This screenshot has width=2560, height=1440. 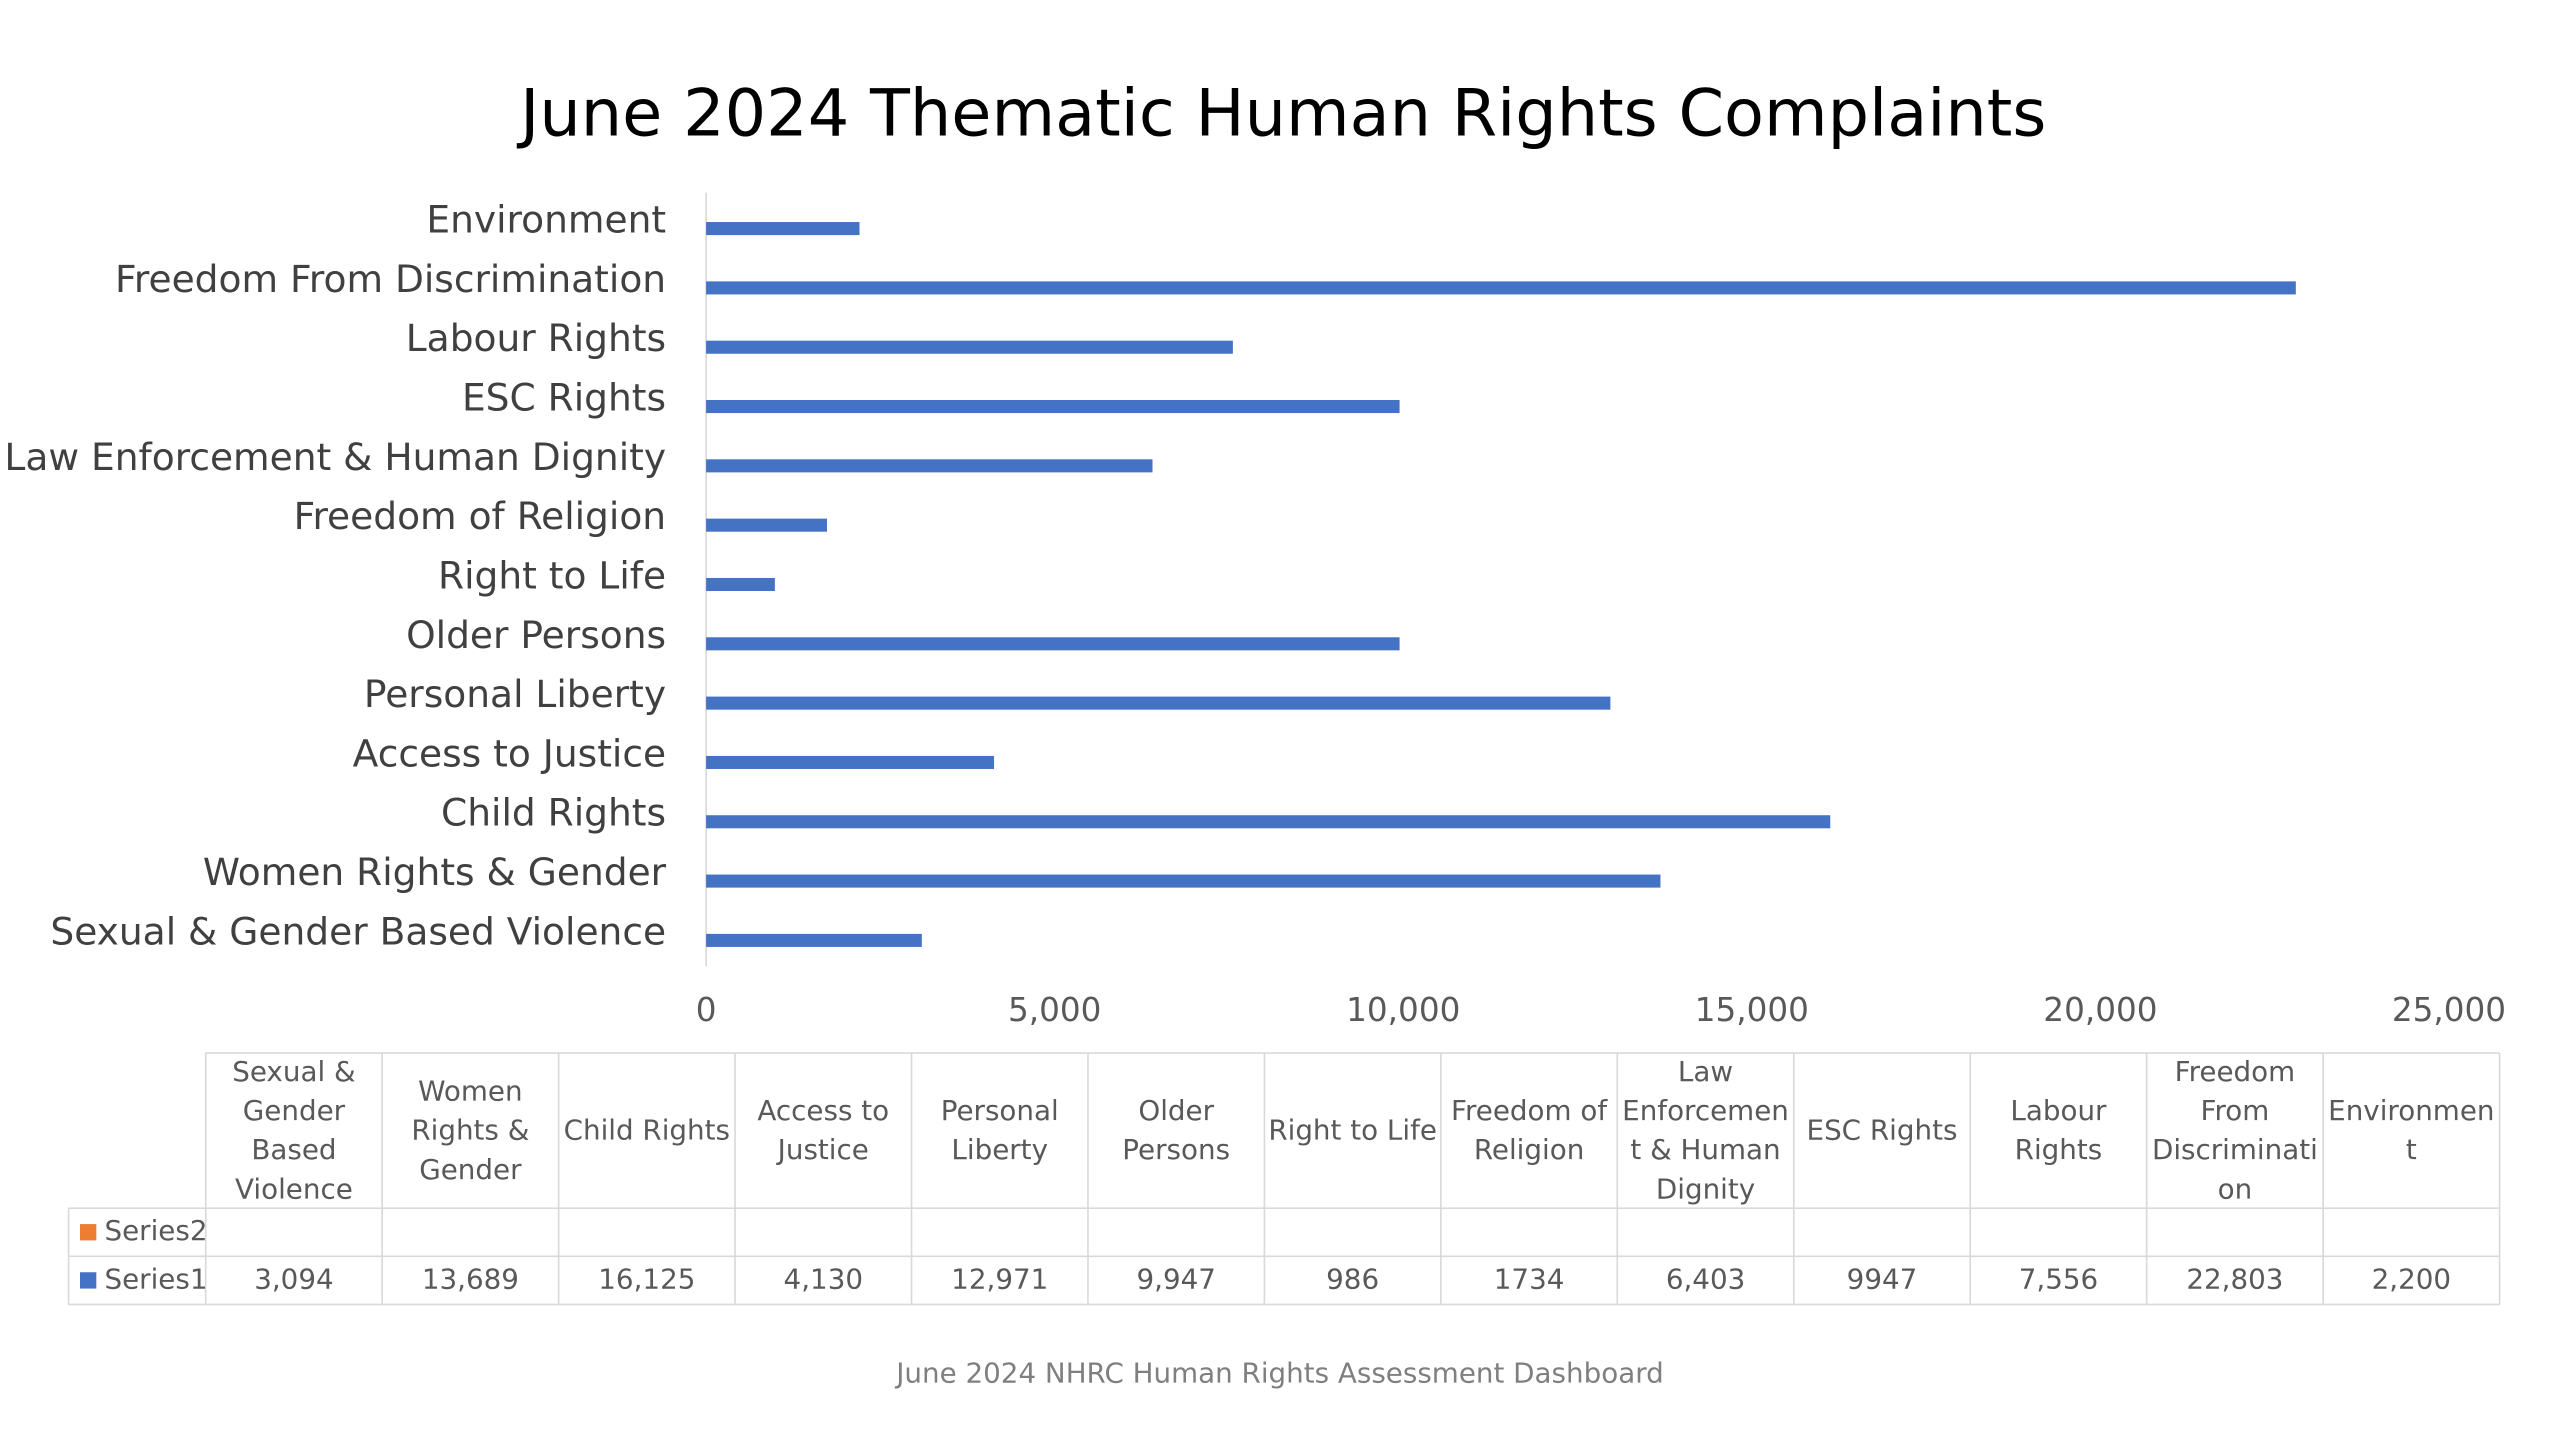 I want to click on table-header: Child Rights, so click(x=646, y=1130).